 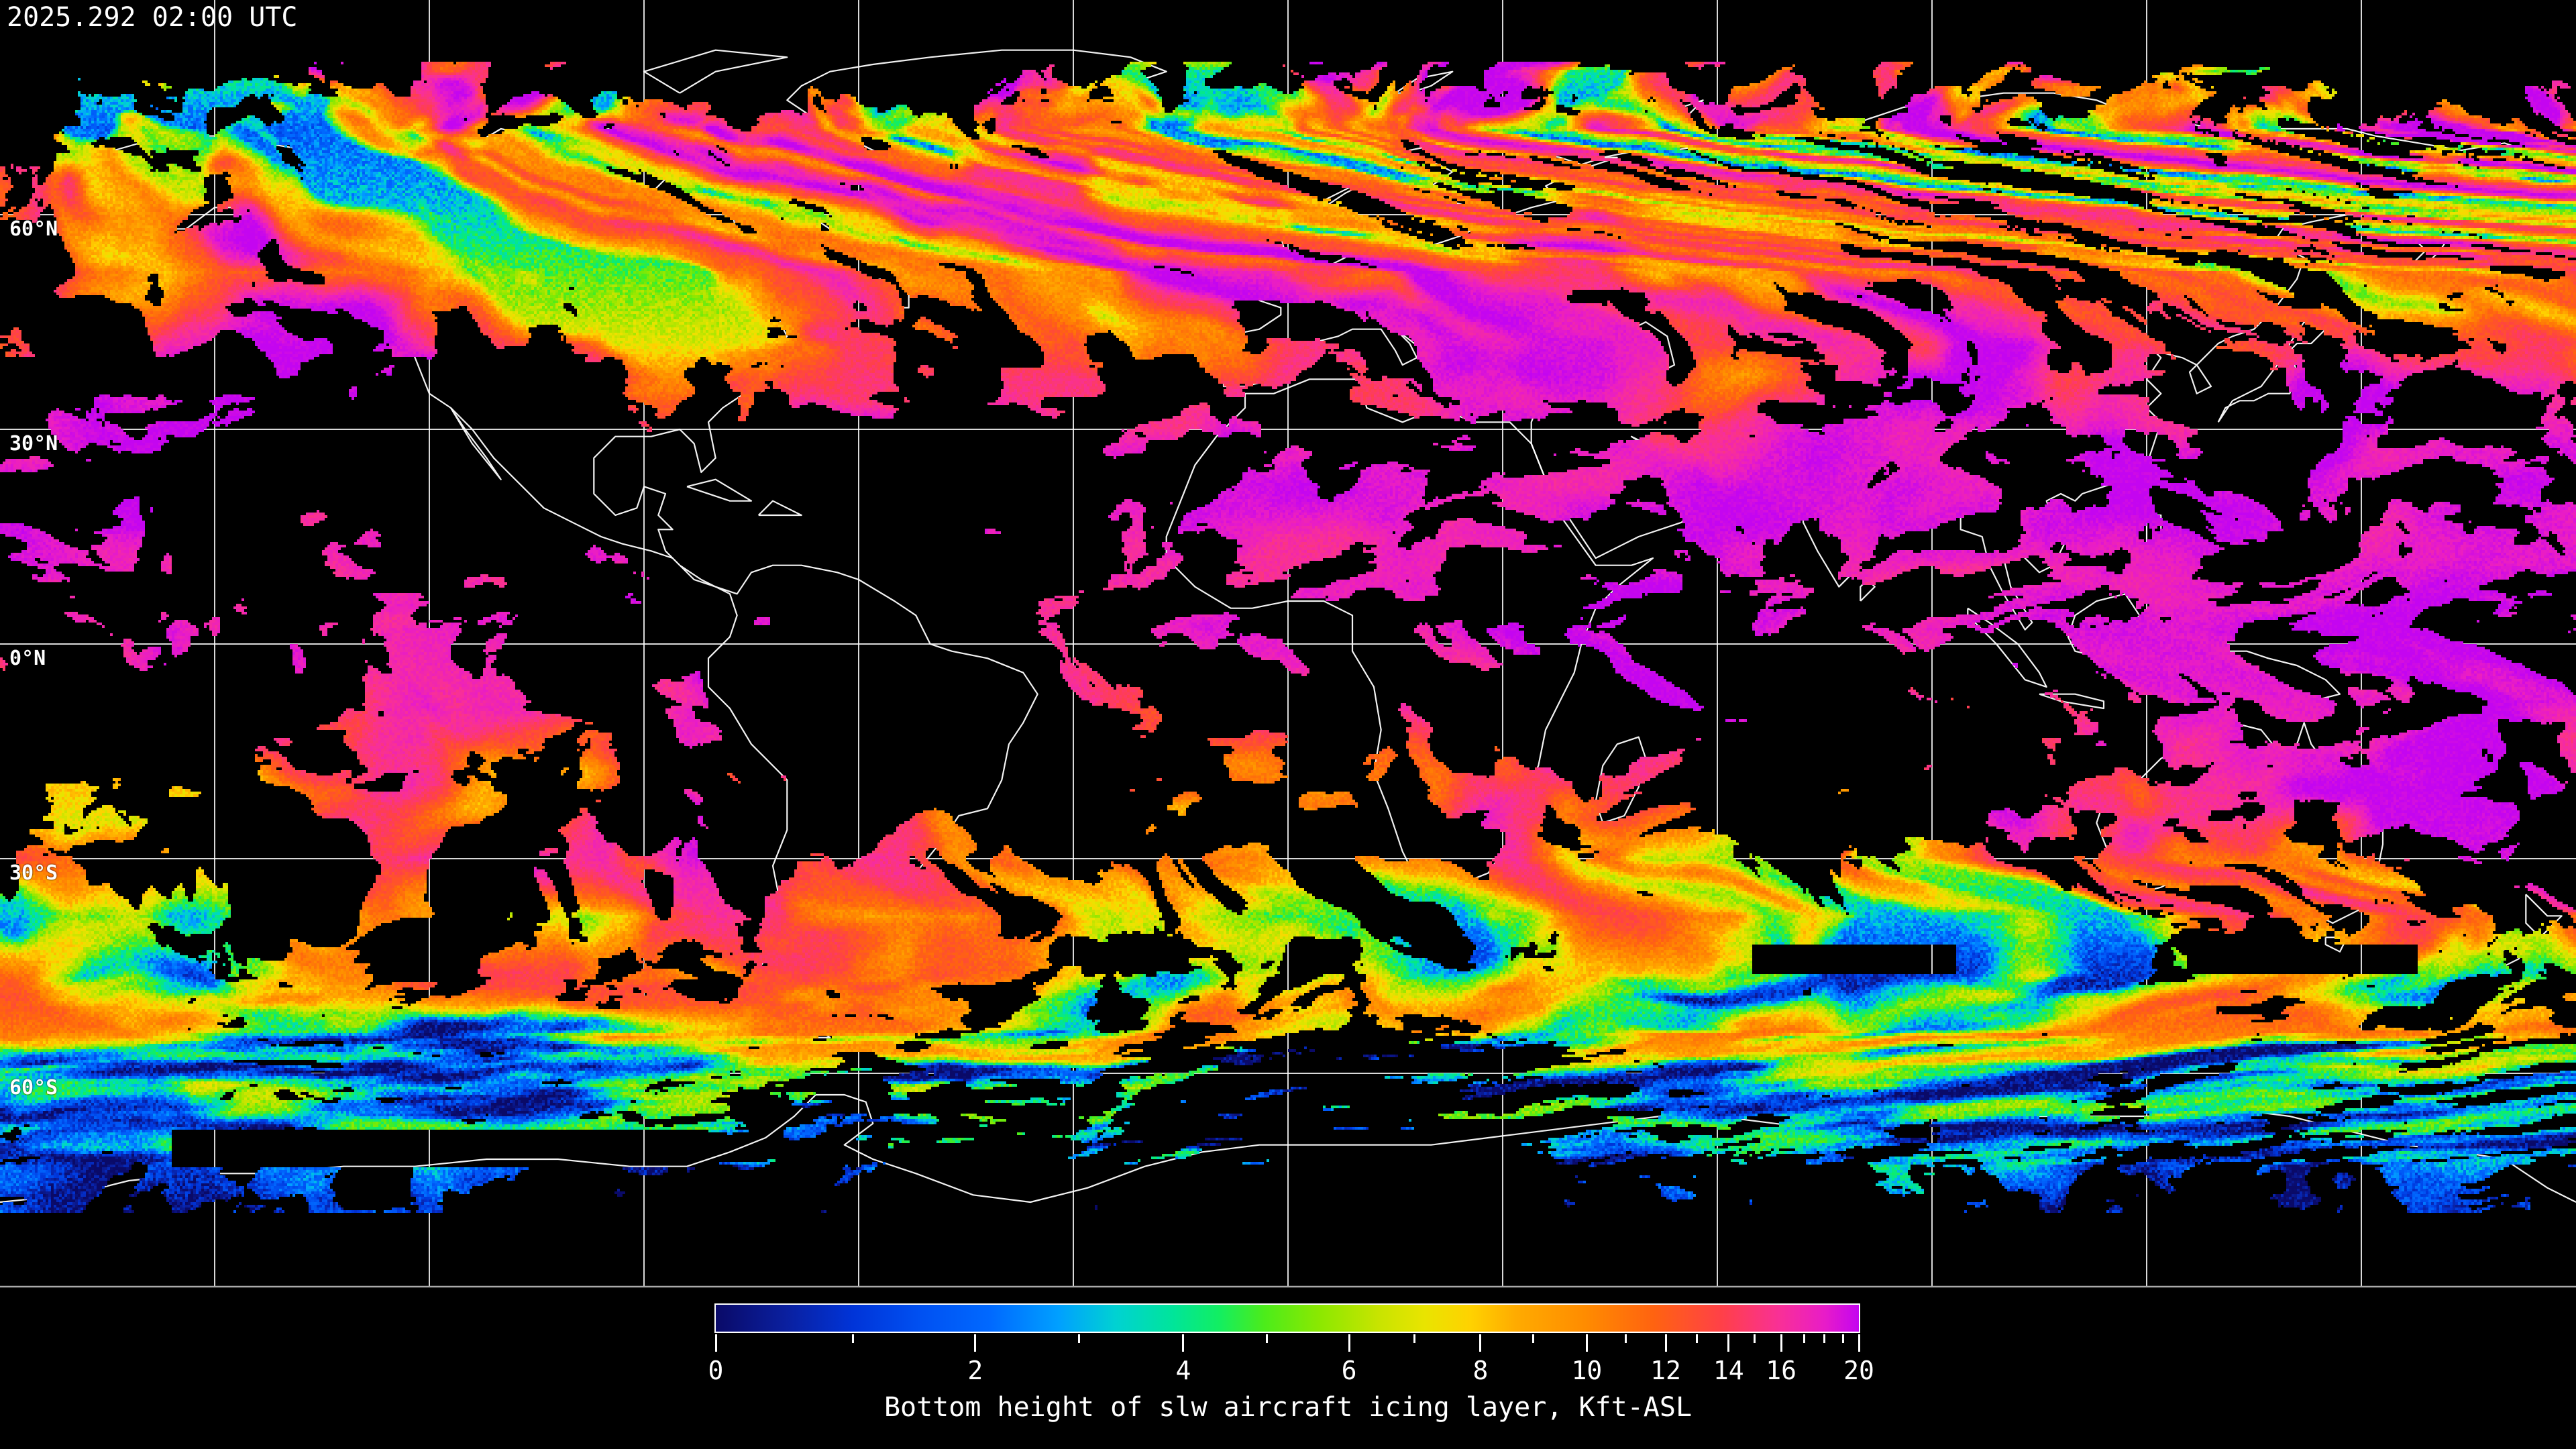 I want to click on lat-label-0N: 0°N, so click(x=27, y=658).